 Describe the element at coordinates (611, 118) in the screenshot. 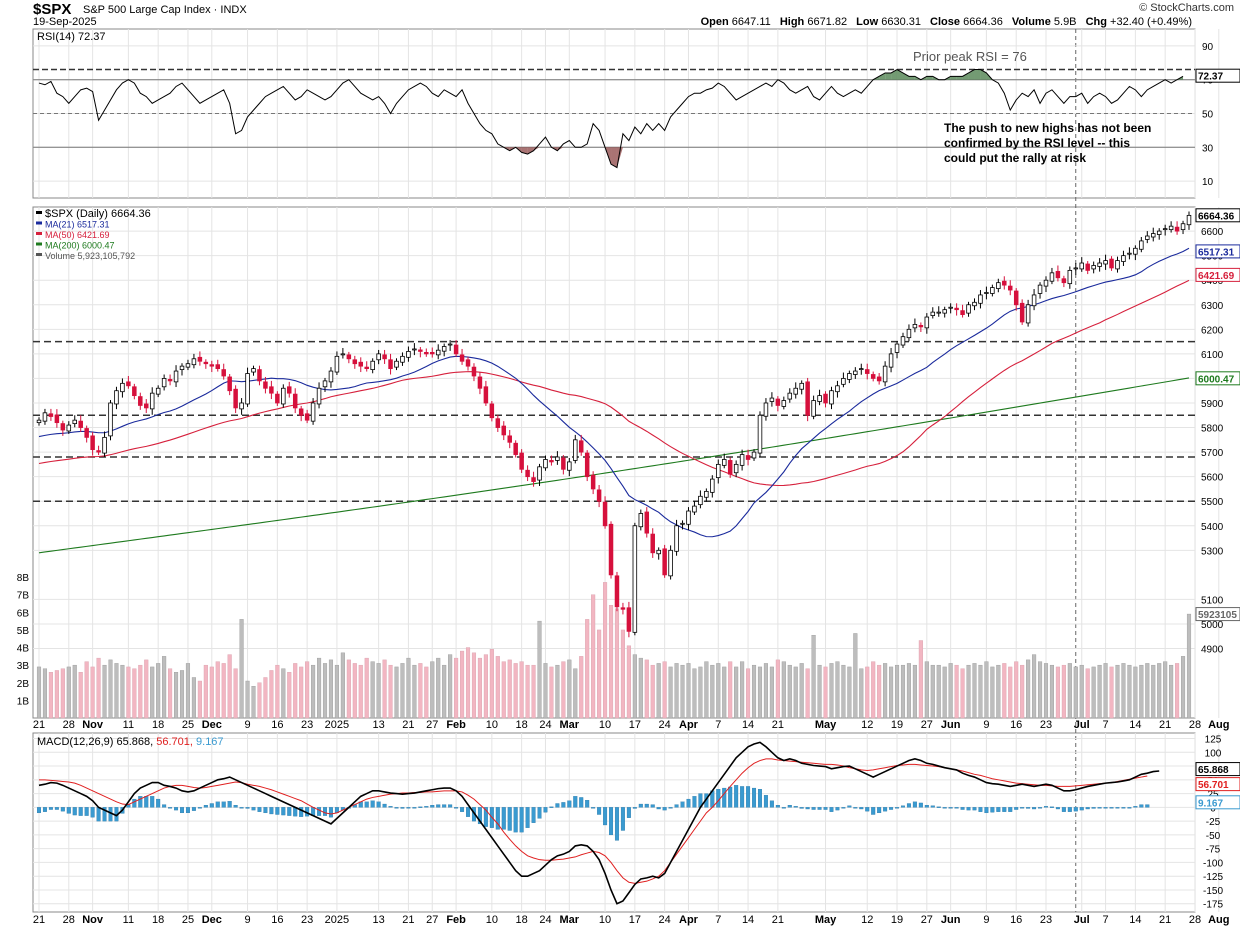

I see `rsi-line` at that location.